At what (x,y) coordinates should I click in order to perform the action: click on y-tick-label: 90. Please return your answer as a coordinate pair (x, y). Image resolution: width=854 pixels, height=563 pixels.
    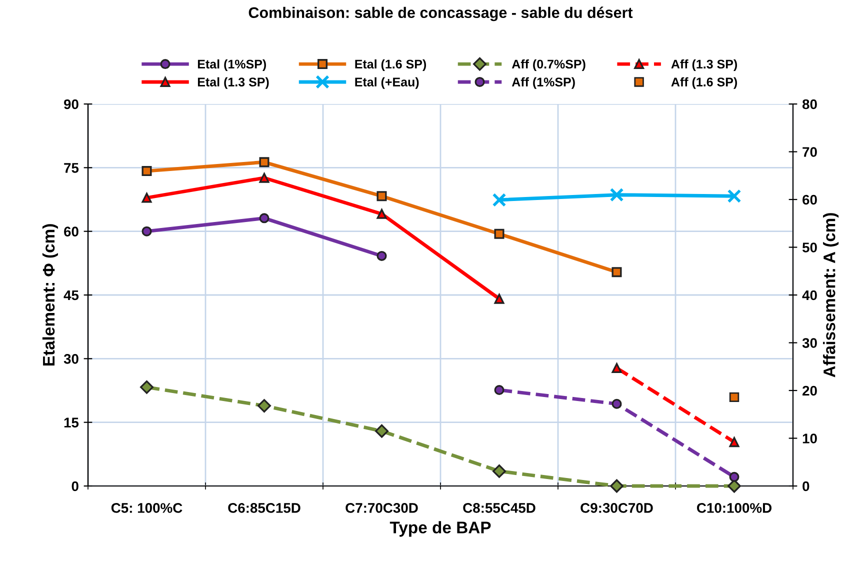
    Looking at the image, I should click on (71, 104).